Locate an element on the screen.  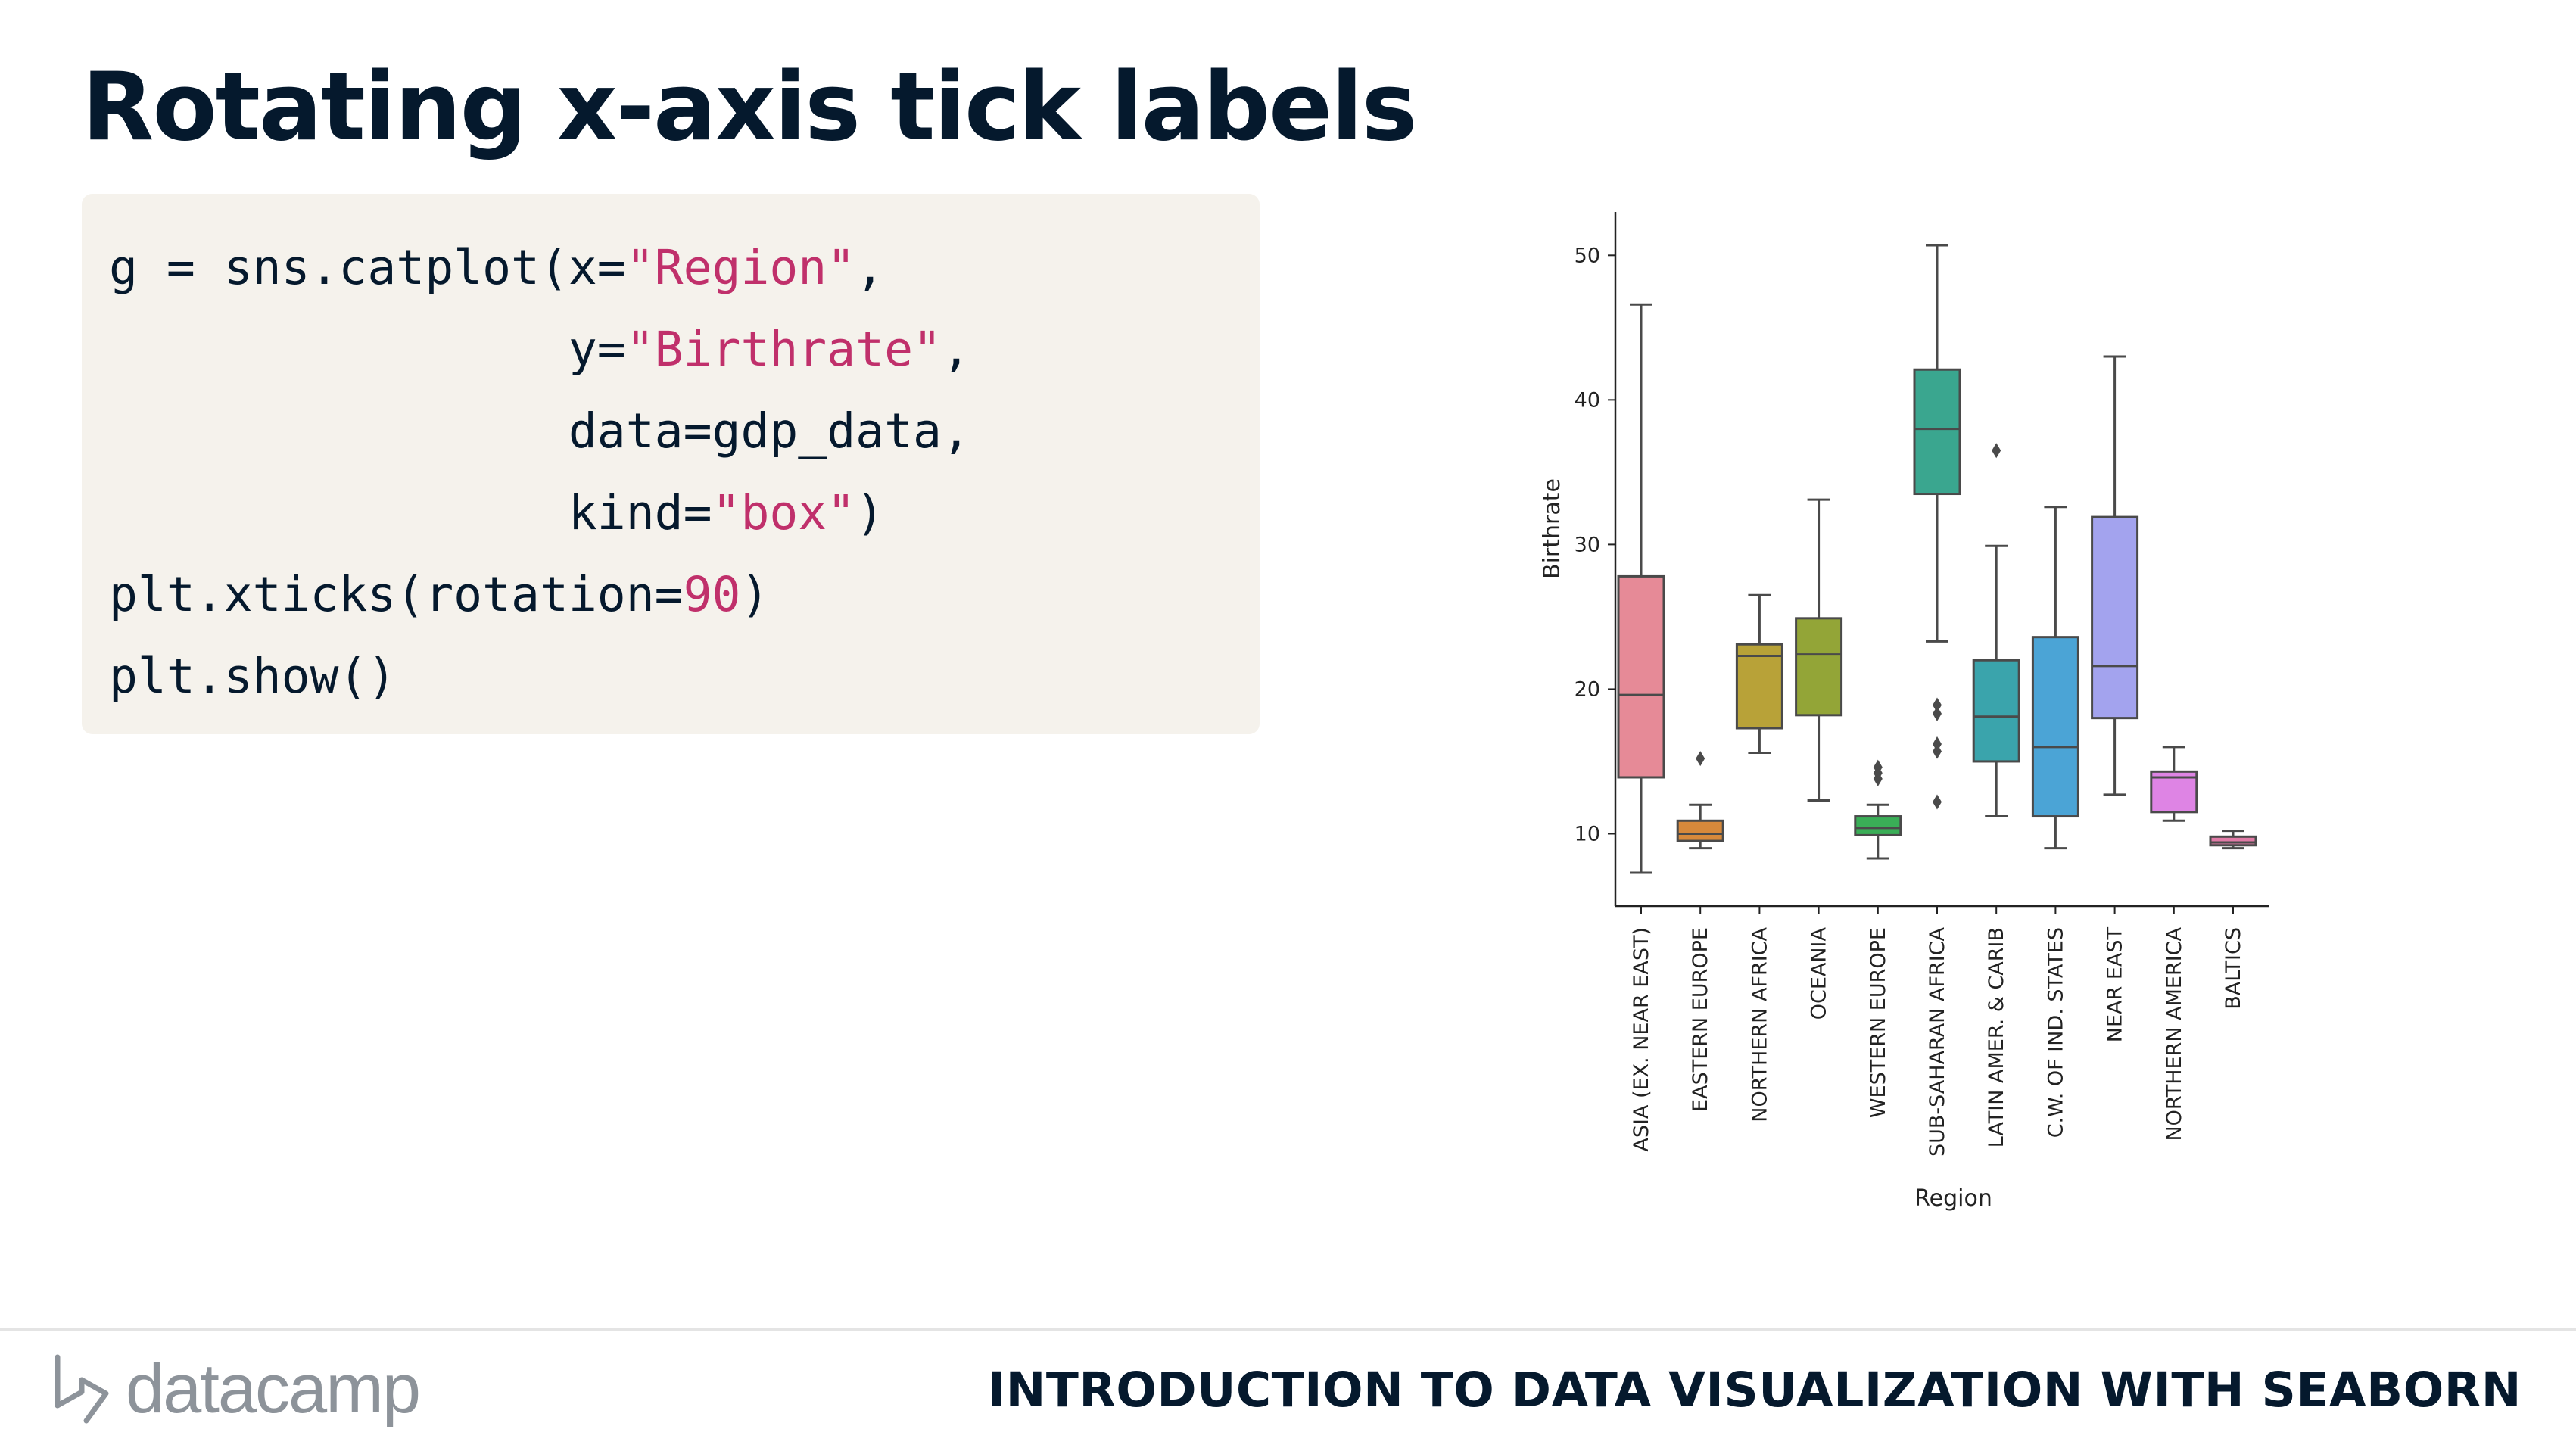
code-line: plt.xticks(rotation=90) is located at coordinates (684, 595).